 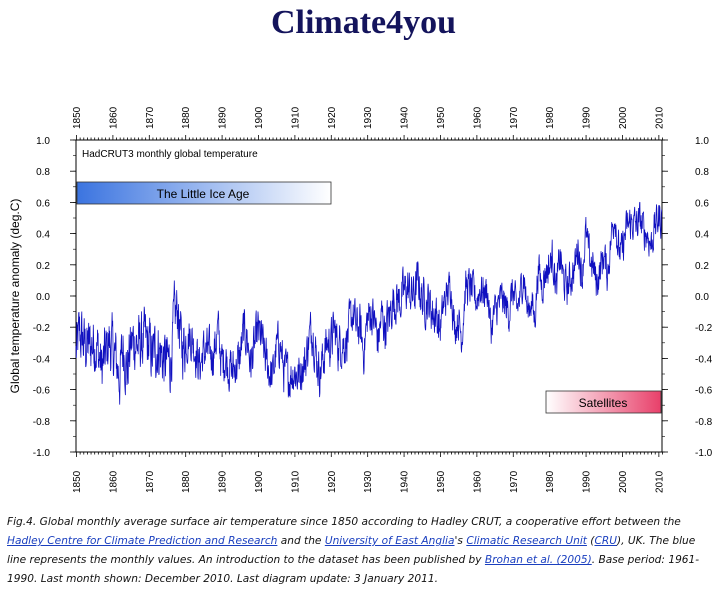 What do you see at coordinates (259, 481) in the screenshot?
I see `x-tick-label-bottom: 1900` at bounding box center [259, 481].